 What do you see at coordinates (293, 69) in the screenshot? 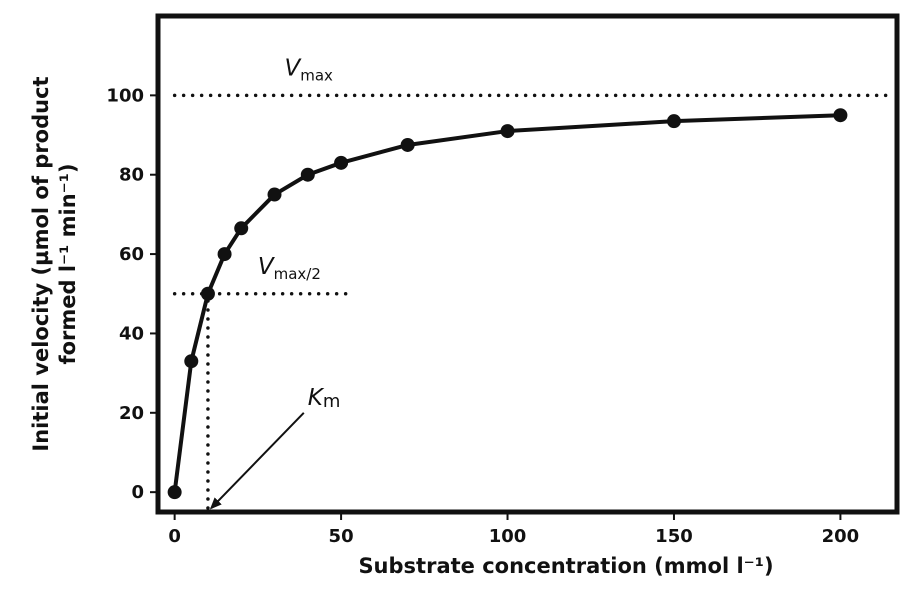
I see `vmax-label-main: V` at bounding box center [293, 69].